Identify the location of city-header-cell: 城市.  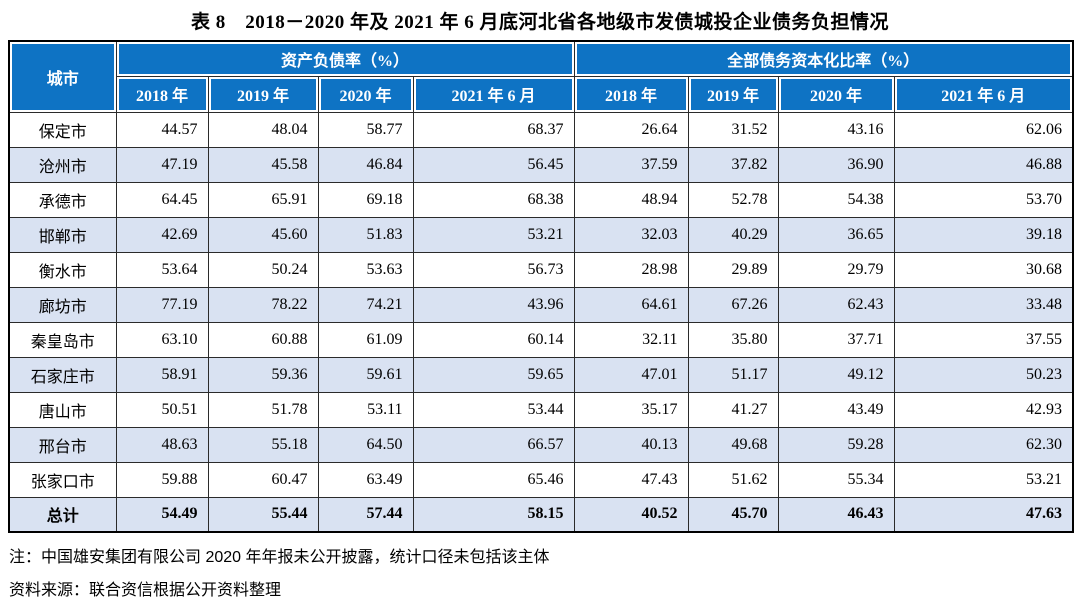
(62, 76).